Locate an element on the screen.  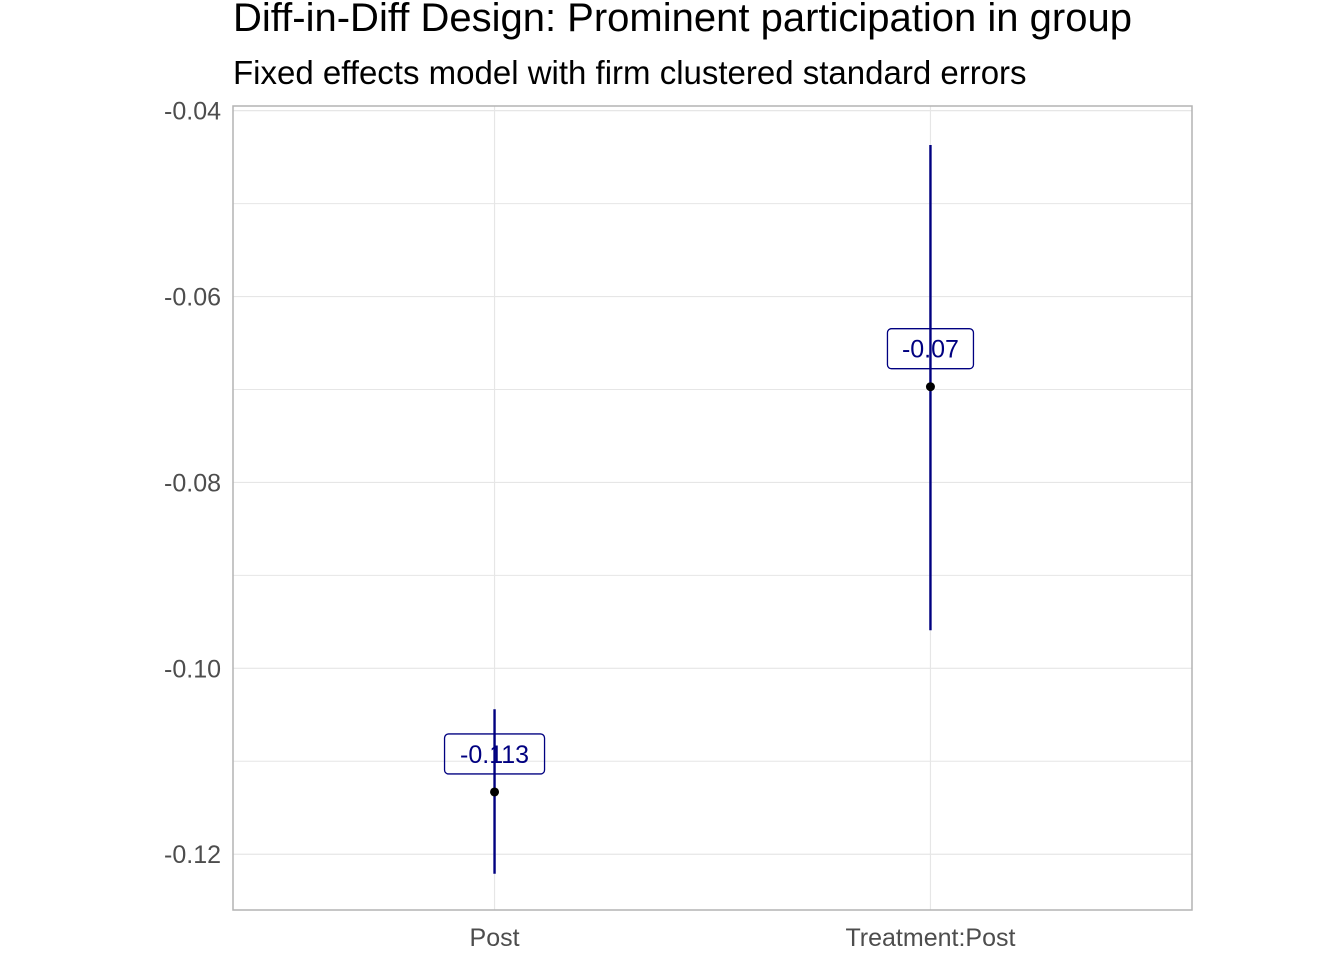
data-label: -0.07 is located at coordinates (930, 350).